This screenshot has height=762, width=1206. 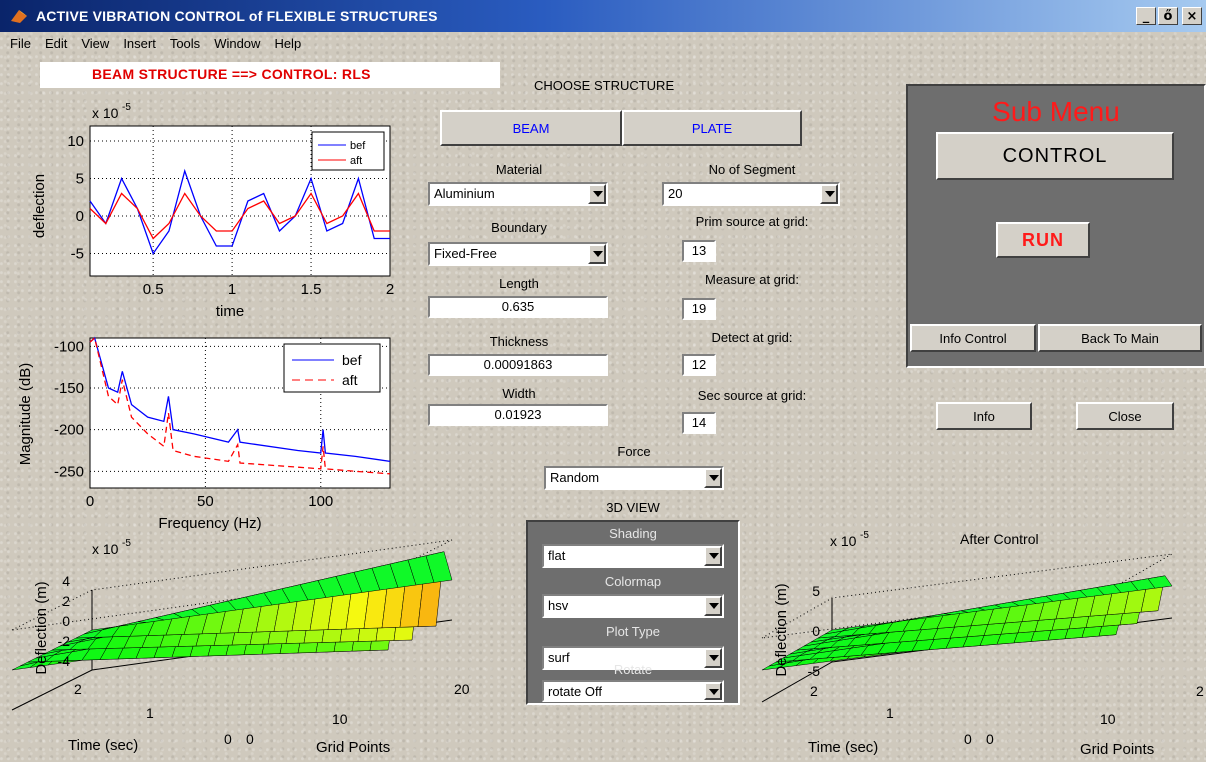 What do you see at coordinates (465, 253) in the screenshot?
I see `boundary-value: Fixed-Free` at bounding box center [465, 253].